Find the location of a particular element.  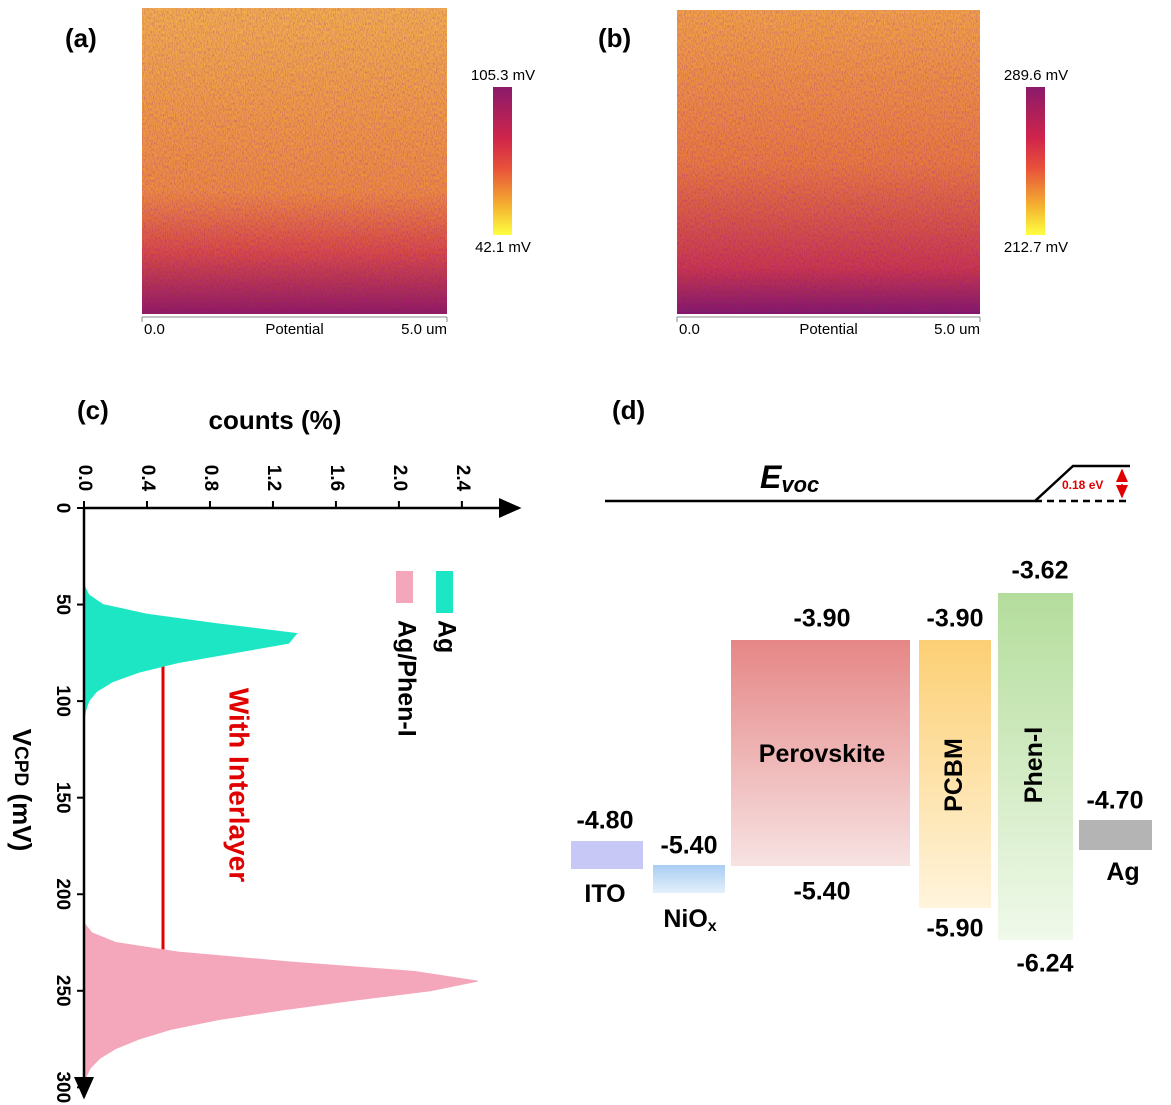

x-axis-title: counts (%) is located at coordinates (275, 420).